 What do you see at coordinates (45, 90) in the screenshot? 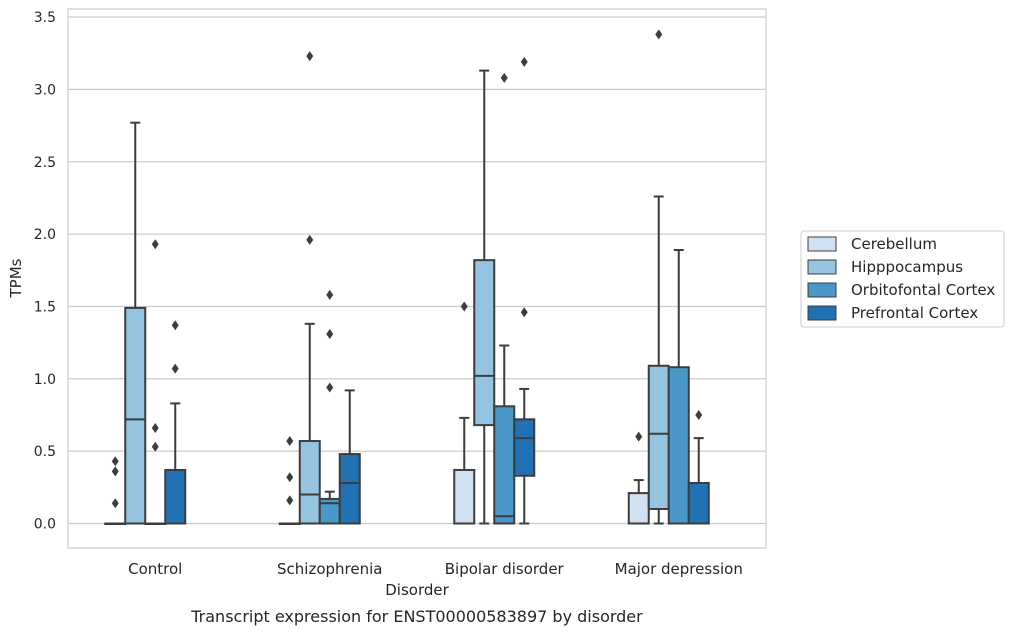
I see `y-tick-label: 3.0` at bounding box center [45, 90].